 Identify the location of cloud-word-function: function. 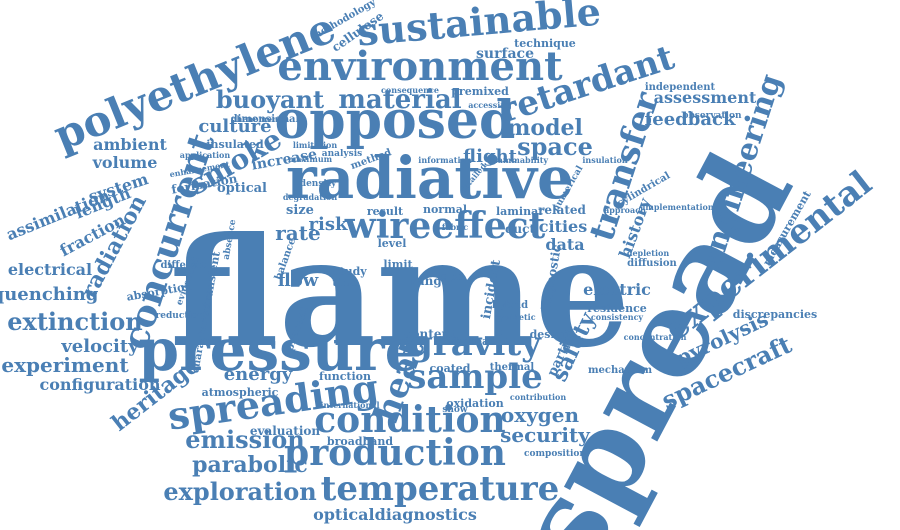
(345, 376).